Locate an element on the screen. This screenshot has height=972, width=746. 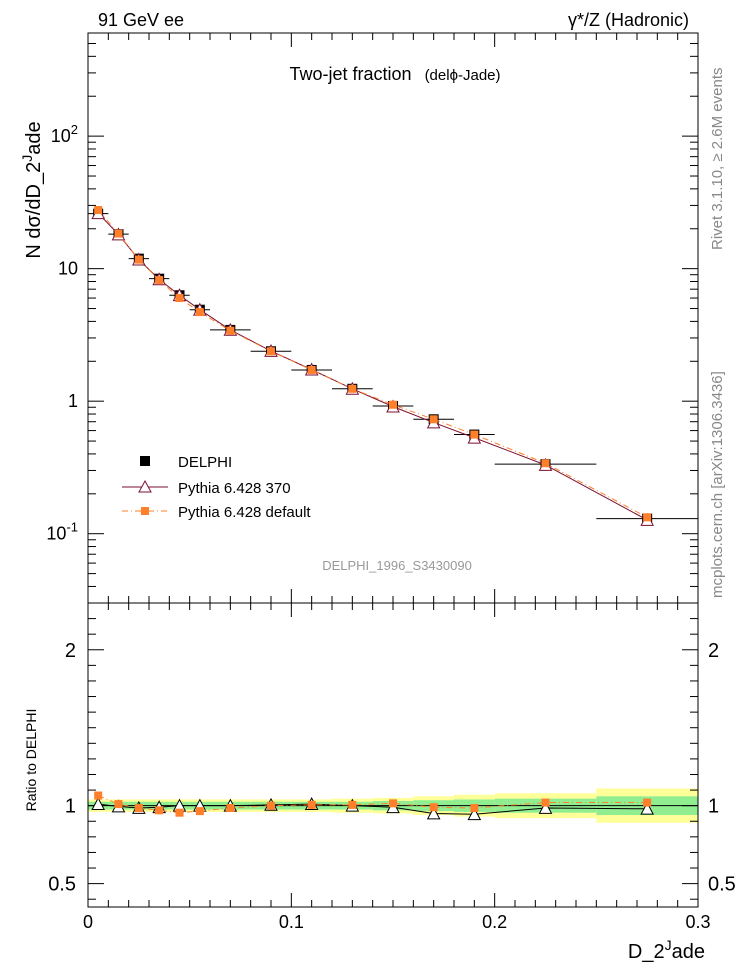
legend-entry-pythia-default: Pythia 6.428 default is located at coordinates (216, 512).